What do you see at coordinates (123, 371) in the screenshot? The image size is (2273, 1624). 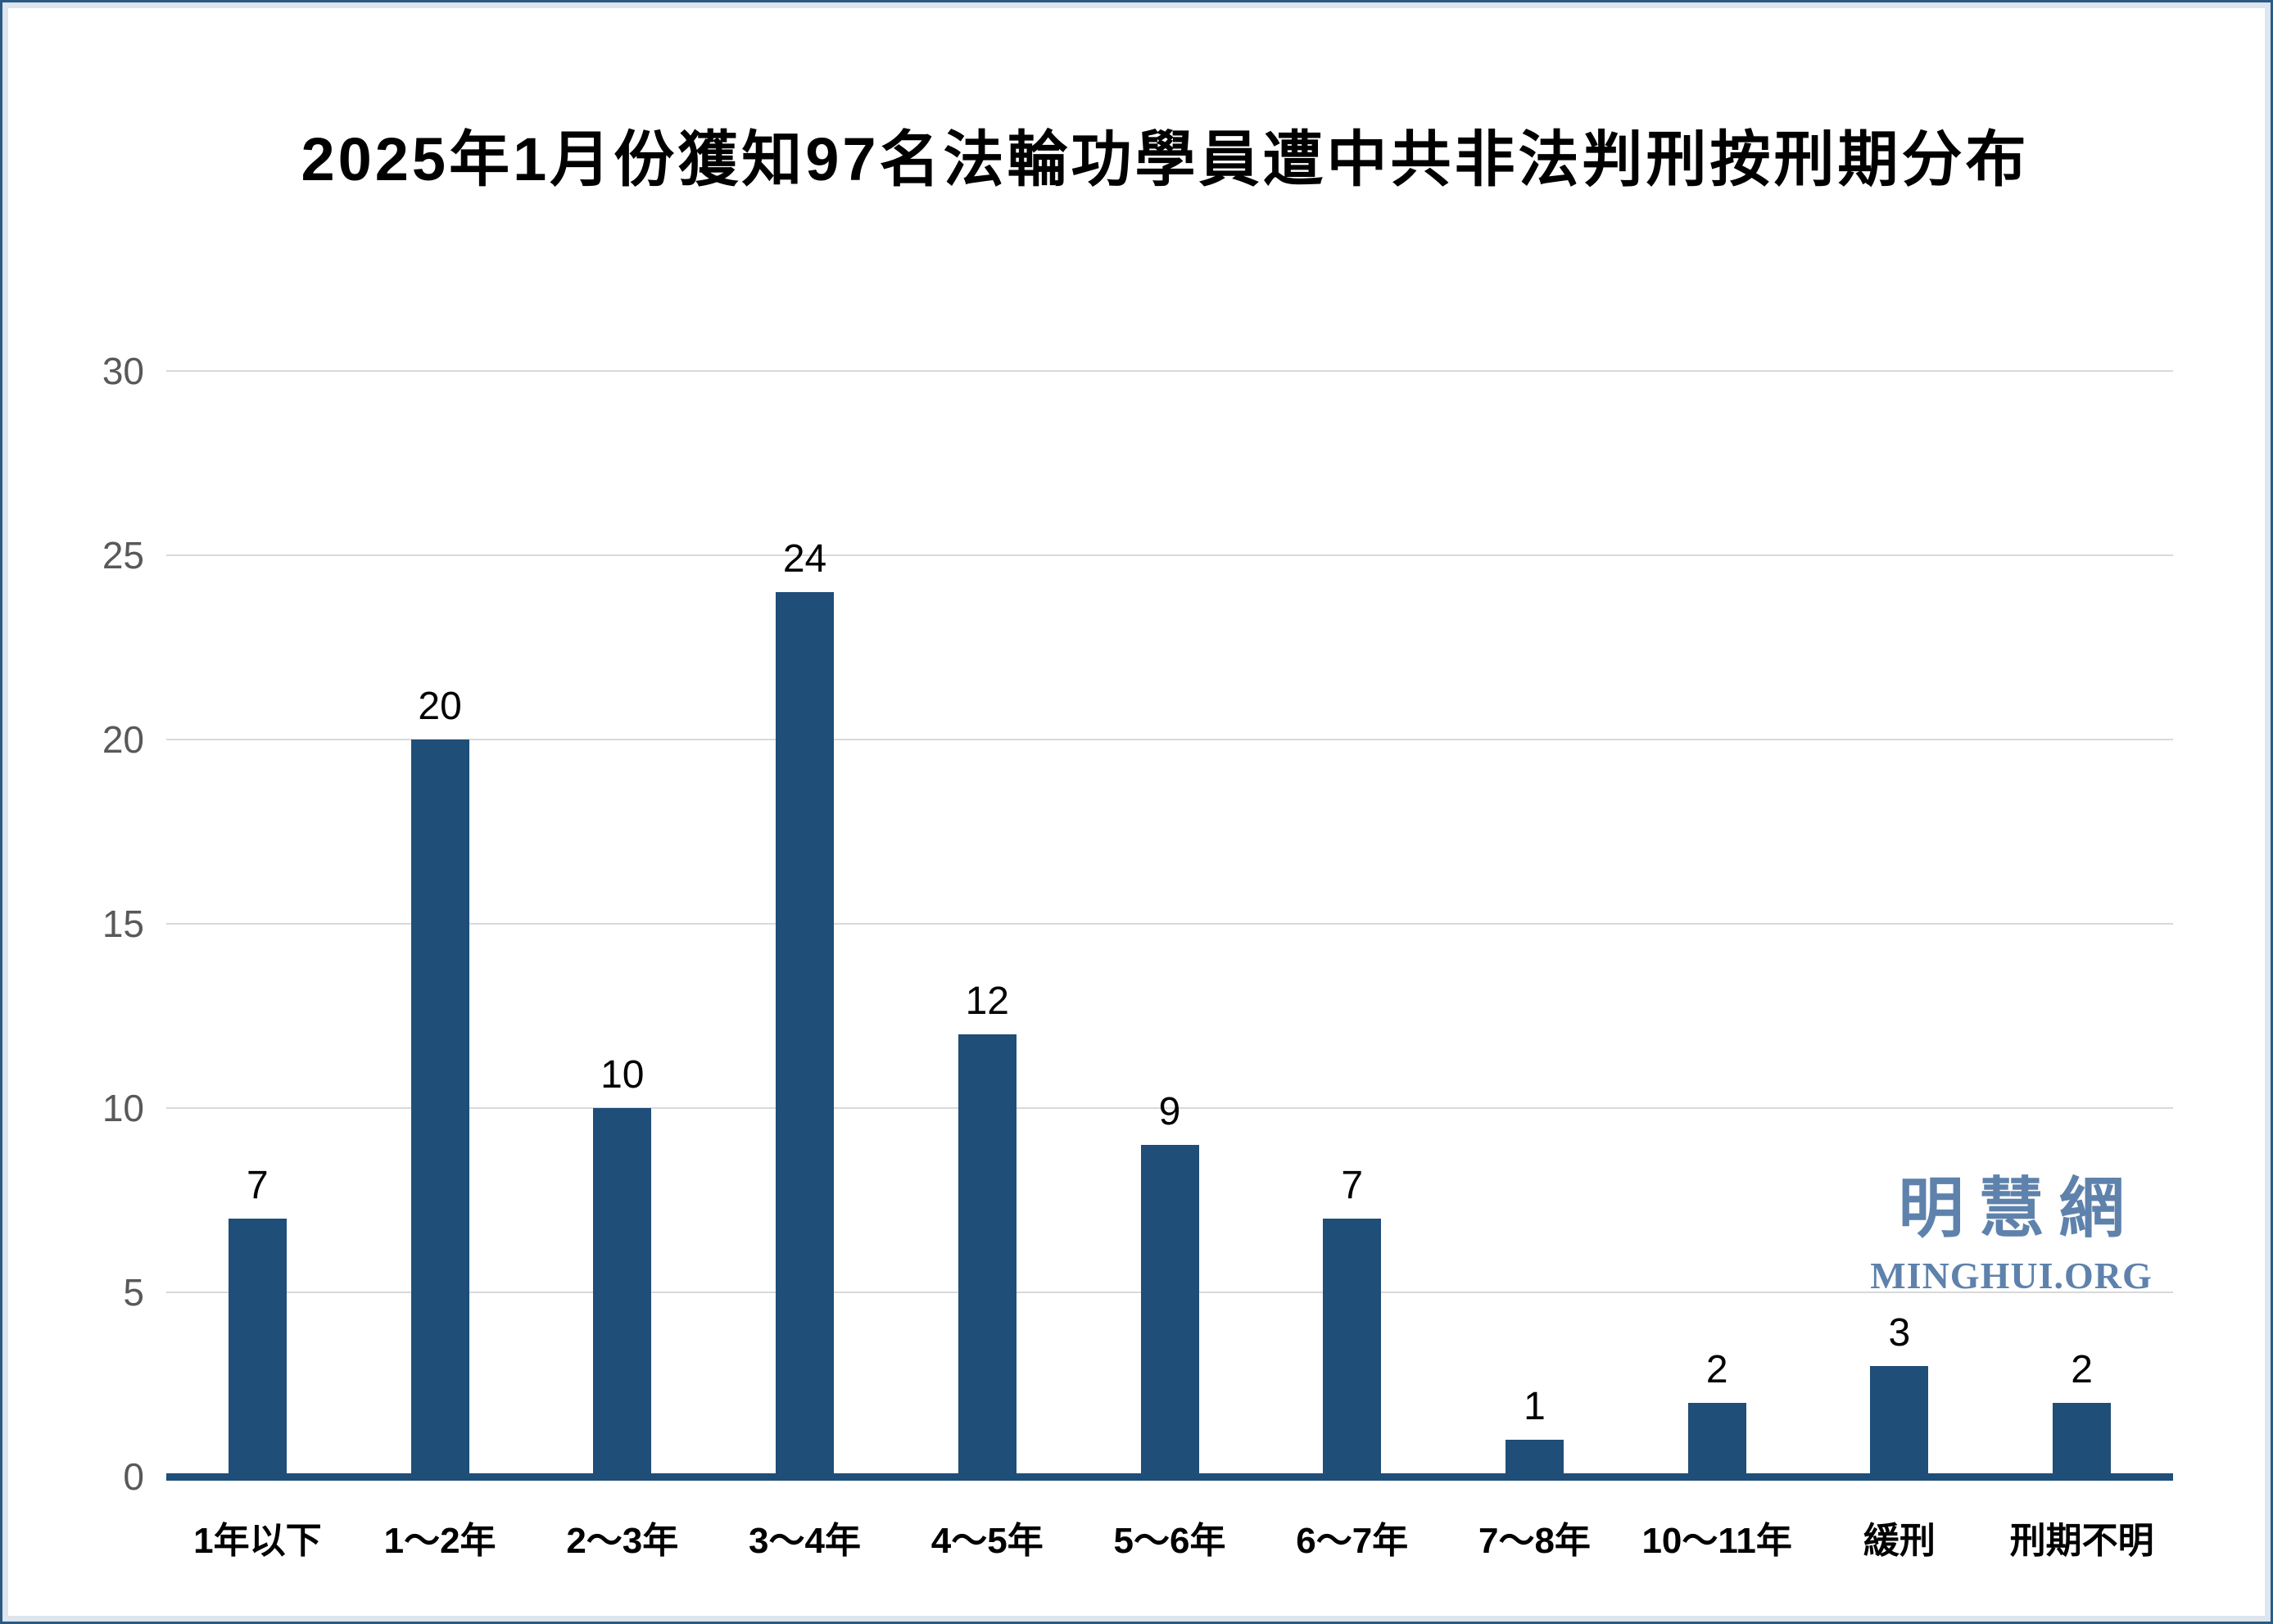 I see `y-axis-tick-label: 30` at bounding box center [123, 371].